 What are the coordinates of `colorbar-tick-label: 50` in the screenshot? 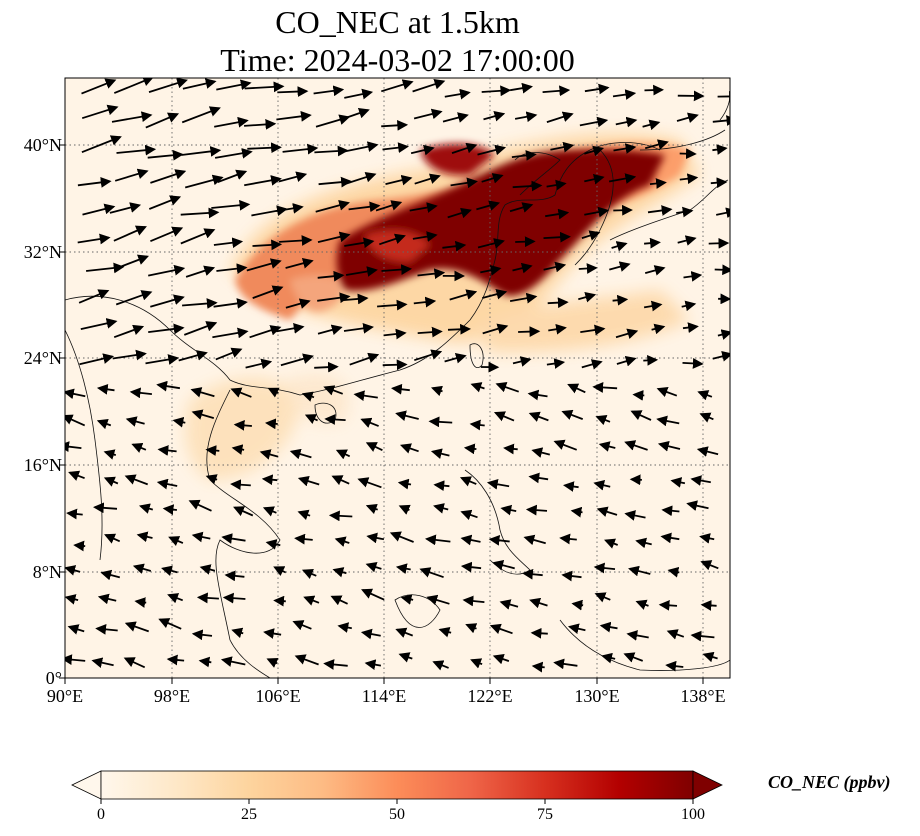 It's located at (397, 814).